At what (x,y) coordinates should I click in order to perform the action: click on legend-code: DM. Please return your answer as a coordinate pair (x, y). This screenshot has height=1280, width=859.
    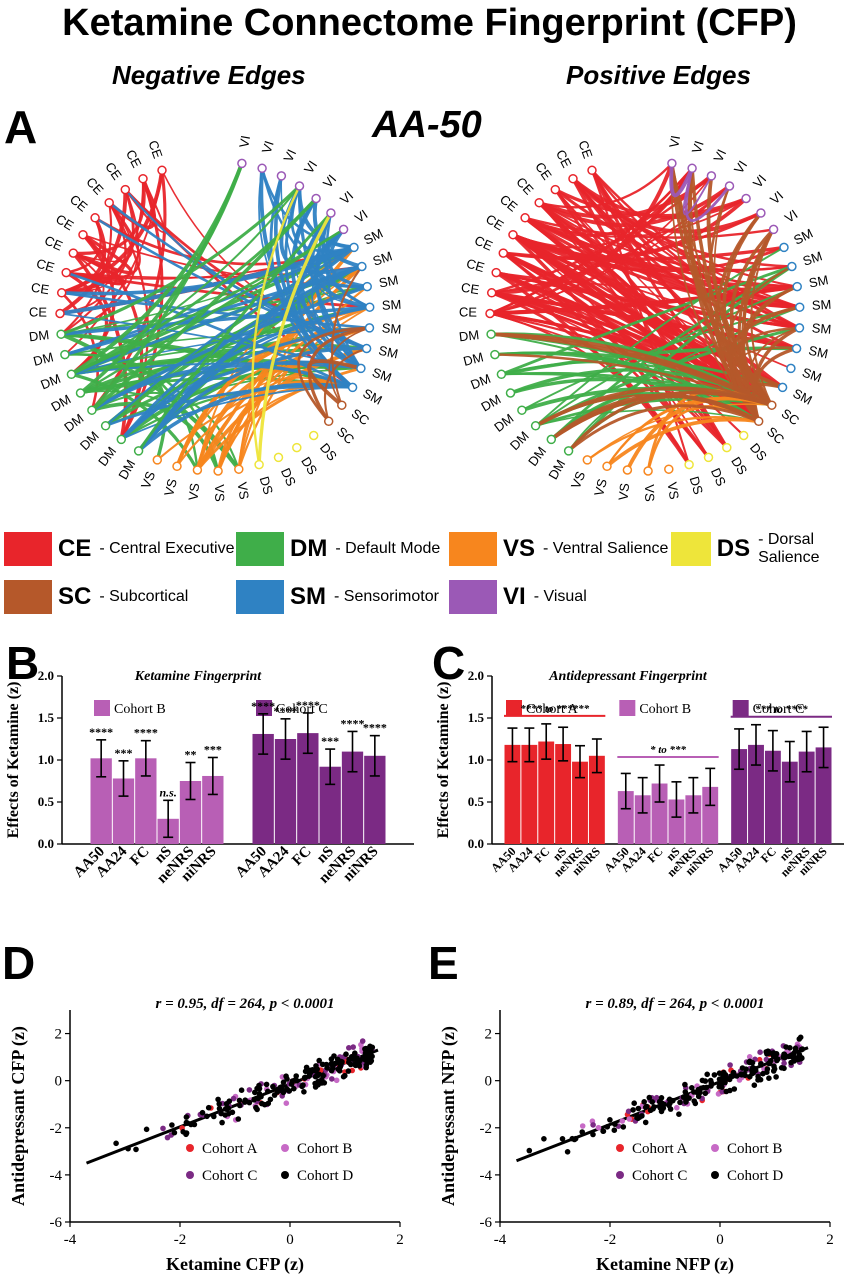
    Looking at the image, I should click on (309, 548).